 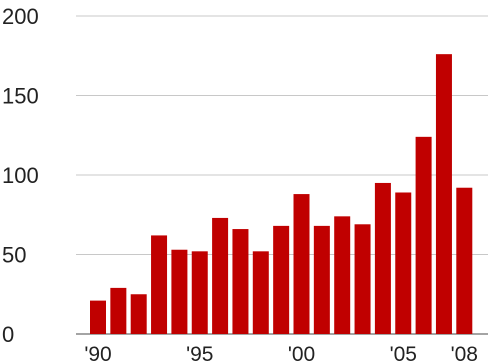 I want to click on x-tick-label-1990: '90, so click(x=97, y=353).